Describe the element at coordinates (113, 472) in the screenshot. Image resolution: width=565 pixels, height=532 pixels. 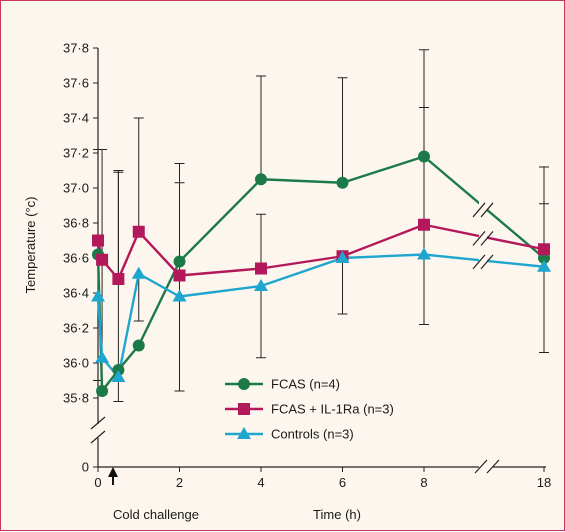
I see `cold-challenge-arrow` at that location.